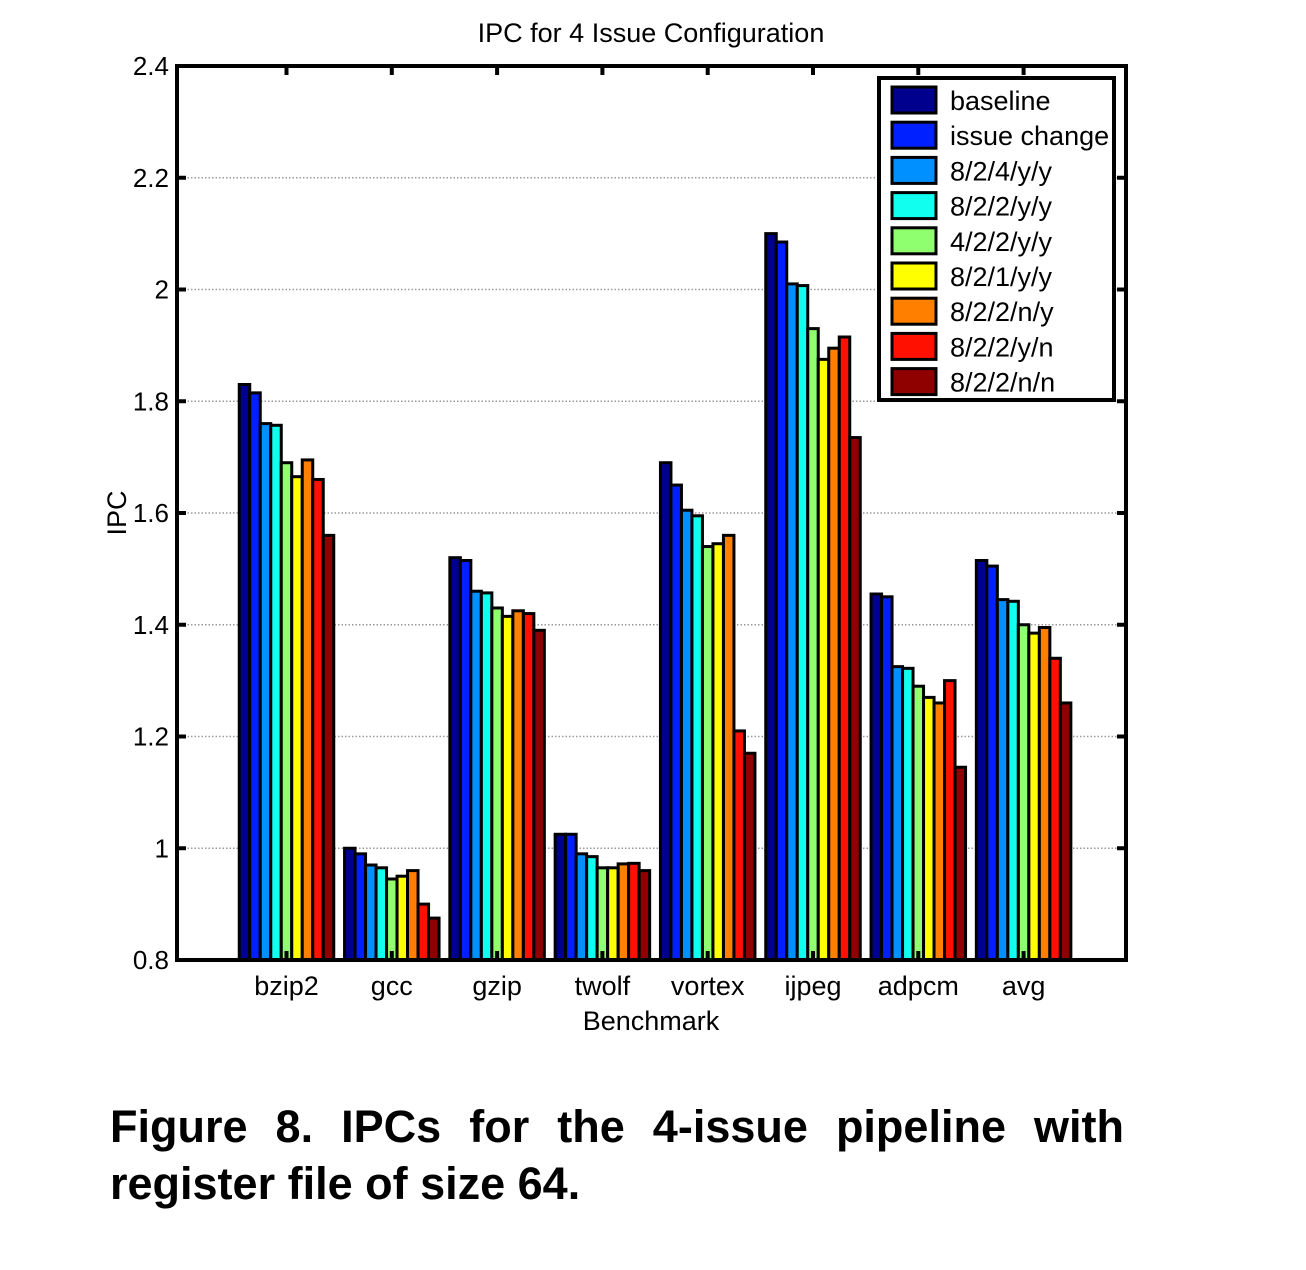 The image size is (1306, 1270). Describe the element at coordinates (151, 625) in the screenshot. I see `y-tick-label: 1.4` at that location.